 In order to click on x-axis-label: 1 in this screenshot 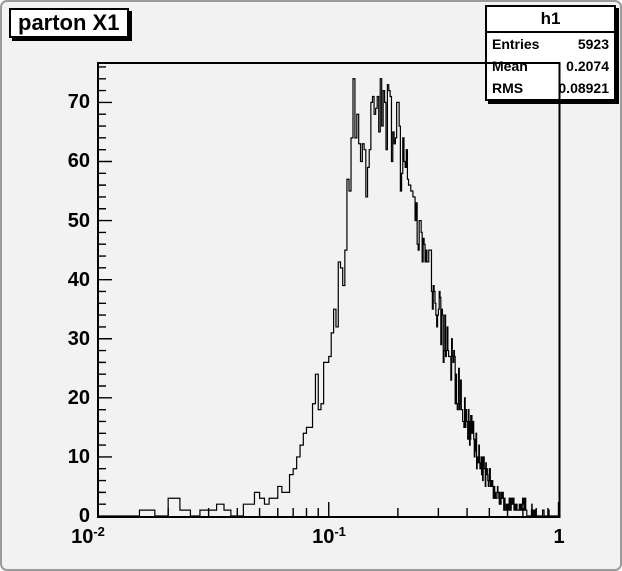, I will do `click(559, 537)`.